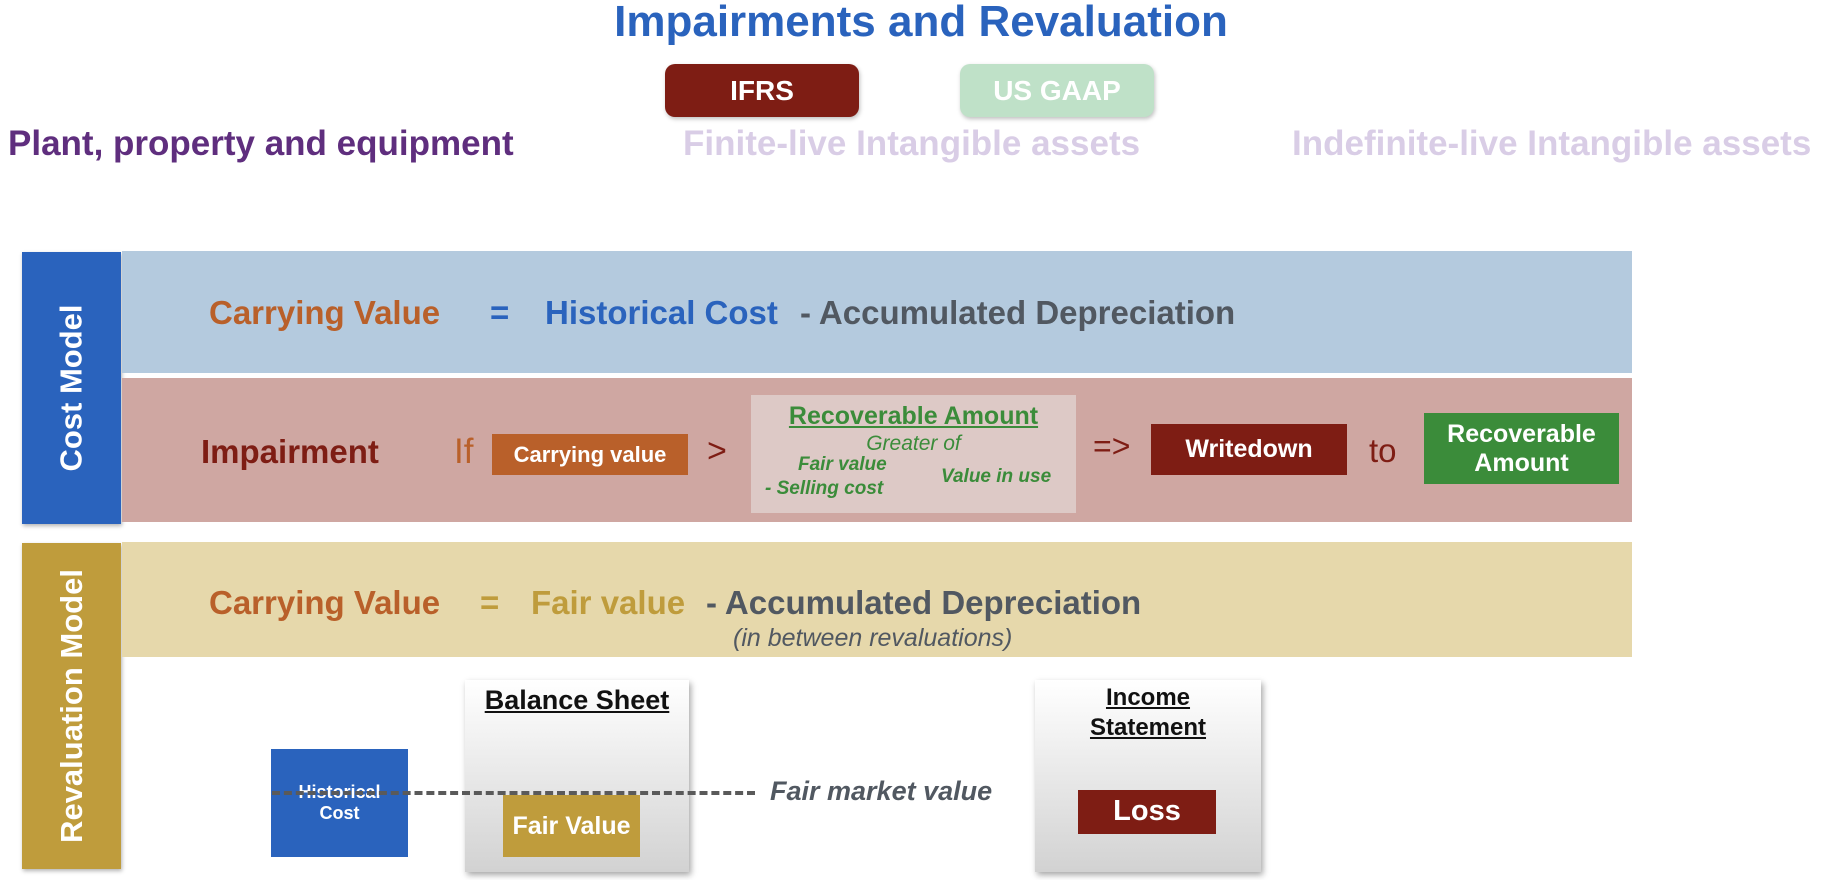 This screenshot has height=880, width=1842. I want to click on impairment-label: Impairment, so click(290, 451).